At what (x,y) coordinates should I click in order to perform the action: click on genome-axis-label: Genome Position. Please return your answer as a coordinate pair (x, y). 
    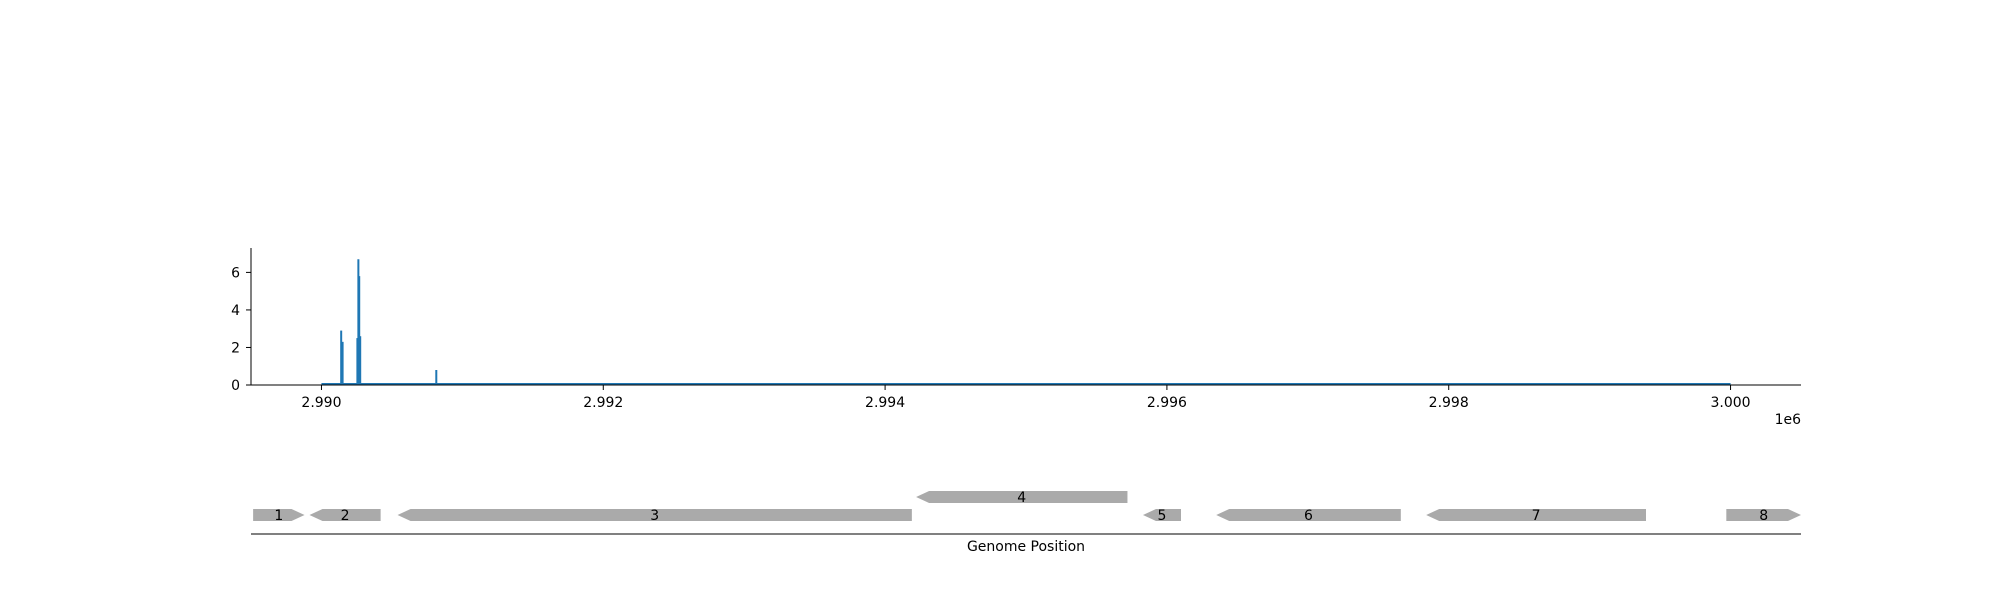
    Looking at the image, I should click on (1026, 547).